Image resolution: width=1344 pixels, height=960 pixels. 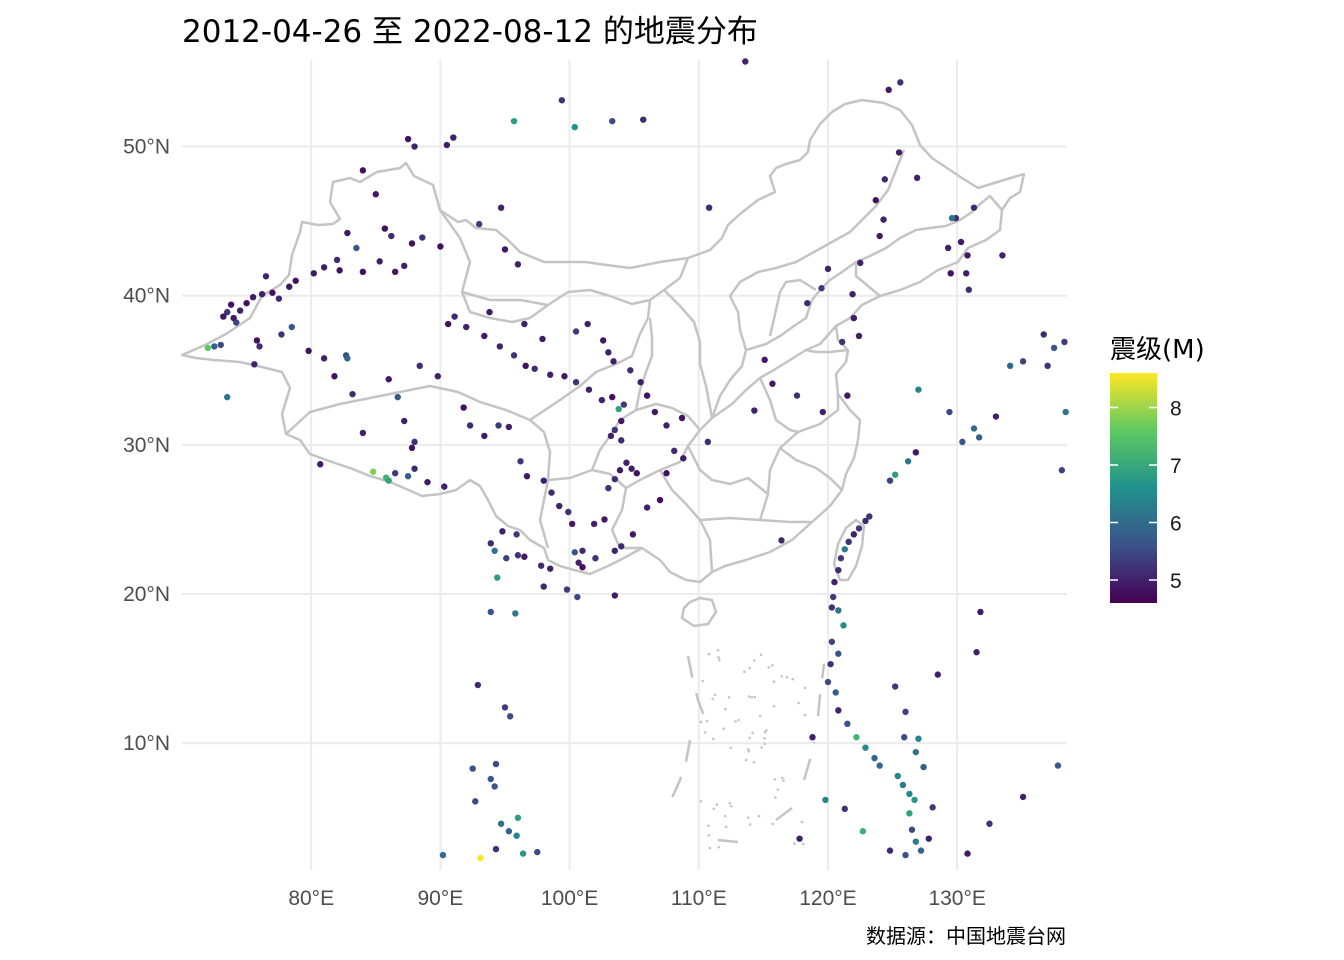 I want to click on x-tick-label: 110°E, so click(x=699, y=898).